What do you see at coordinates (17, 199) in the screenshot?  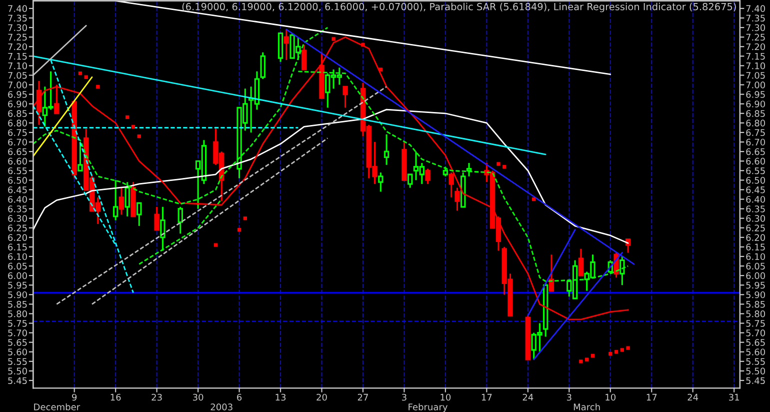 I see `y-tick-label: 6.40` at bounding box center [17, 199].